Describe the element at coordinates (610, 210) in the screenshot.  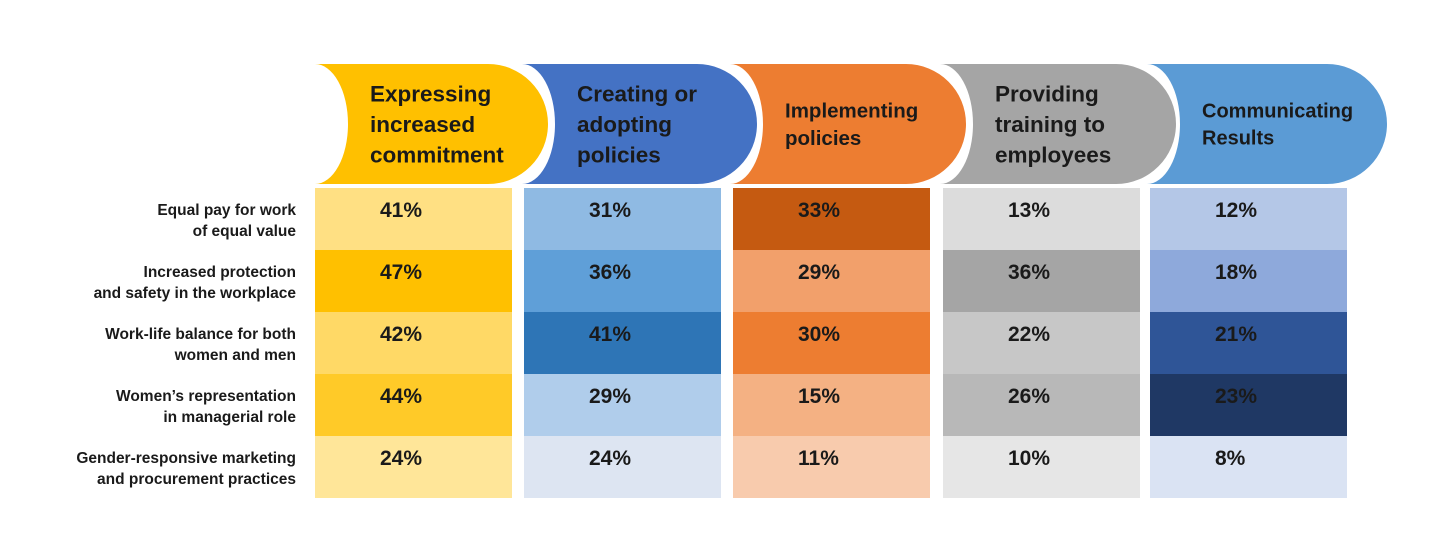
I see `cell-value-r0-c1: 31%` at that location.